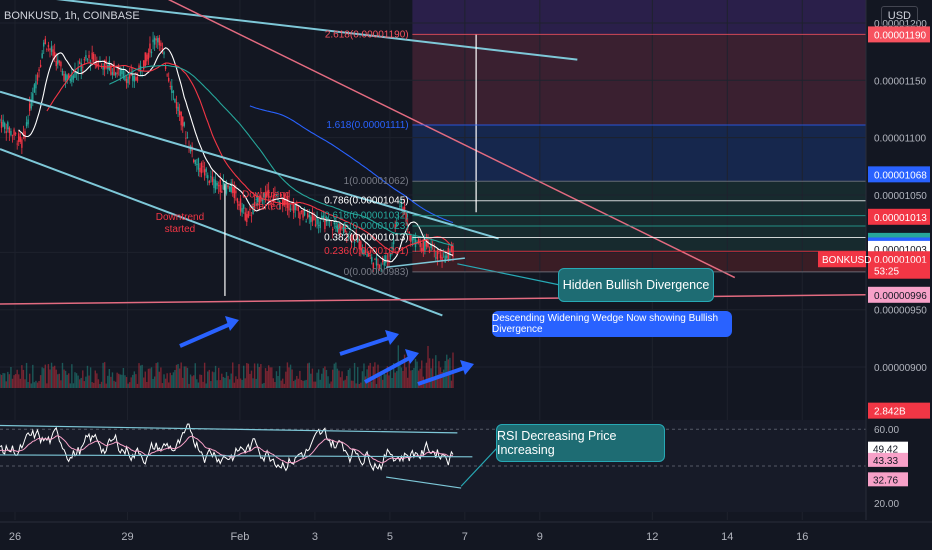 This screenshot has height=550, width=932. What do you see at coordinates (899, 34) in the screenshot?
I see `price-badge` at bounding box center [899, 34].